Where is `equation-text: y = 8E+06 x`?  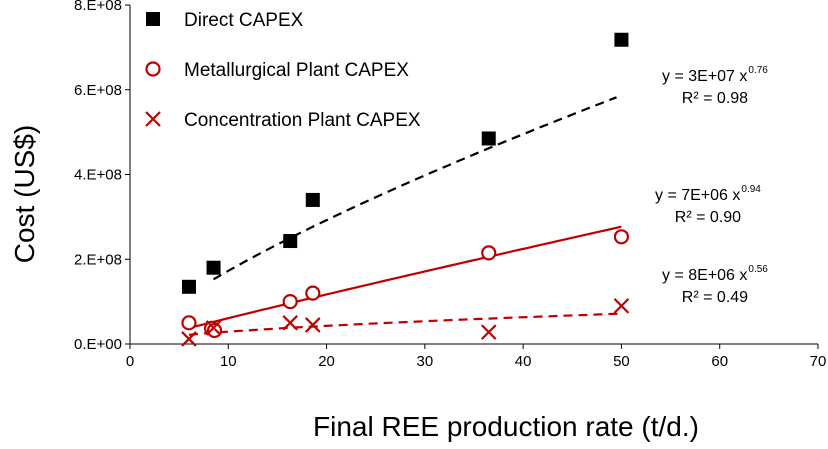
equation-text: y = 8E+06 x is located at coordinates (704, 275).